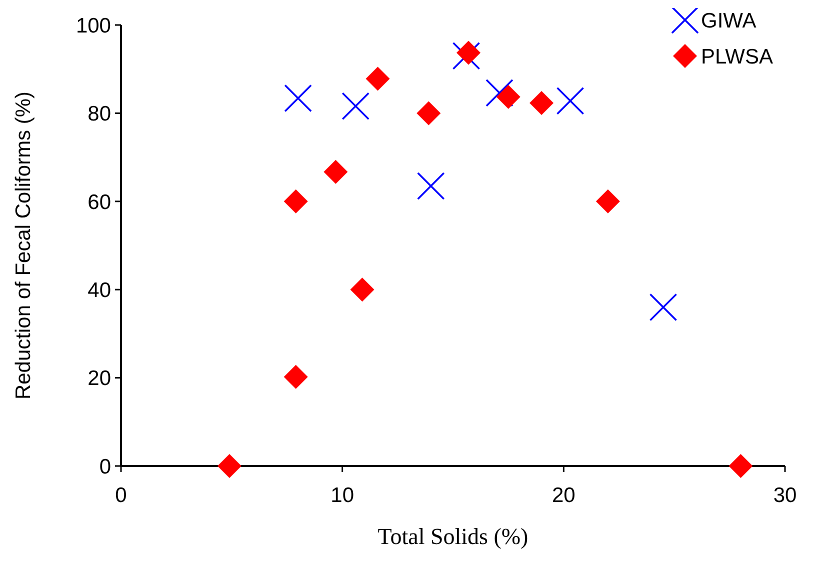  Describe the element at coordinates (99, 114) in the screenshot. I see `y-tick-label: 80` at that location.